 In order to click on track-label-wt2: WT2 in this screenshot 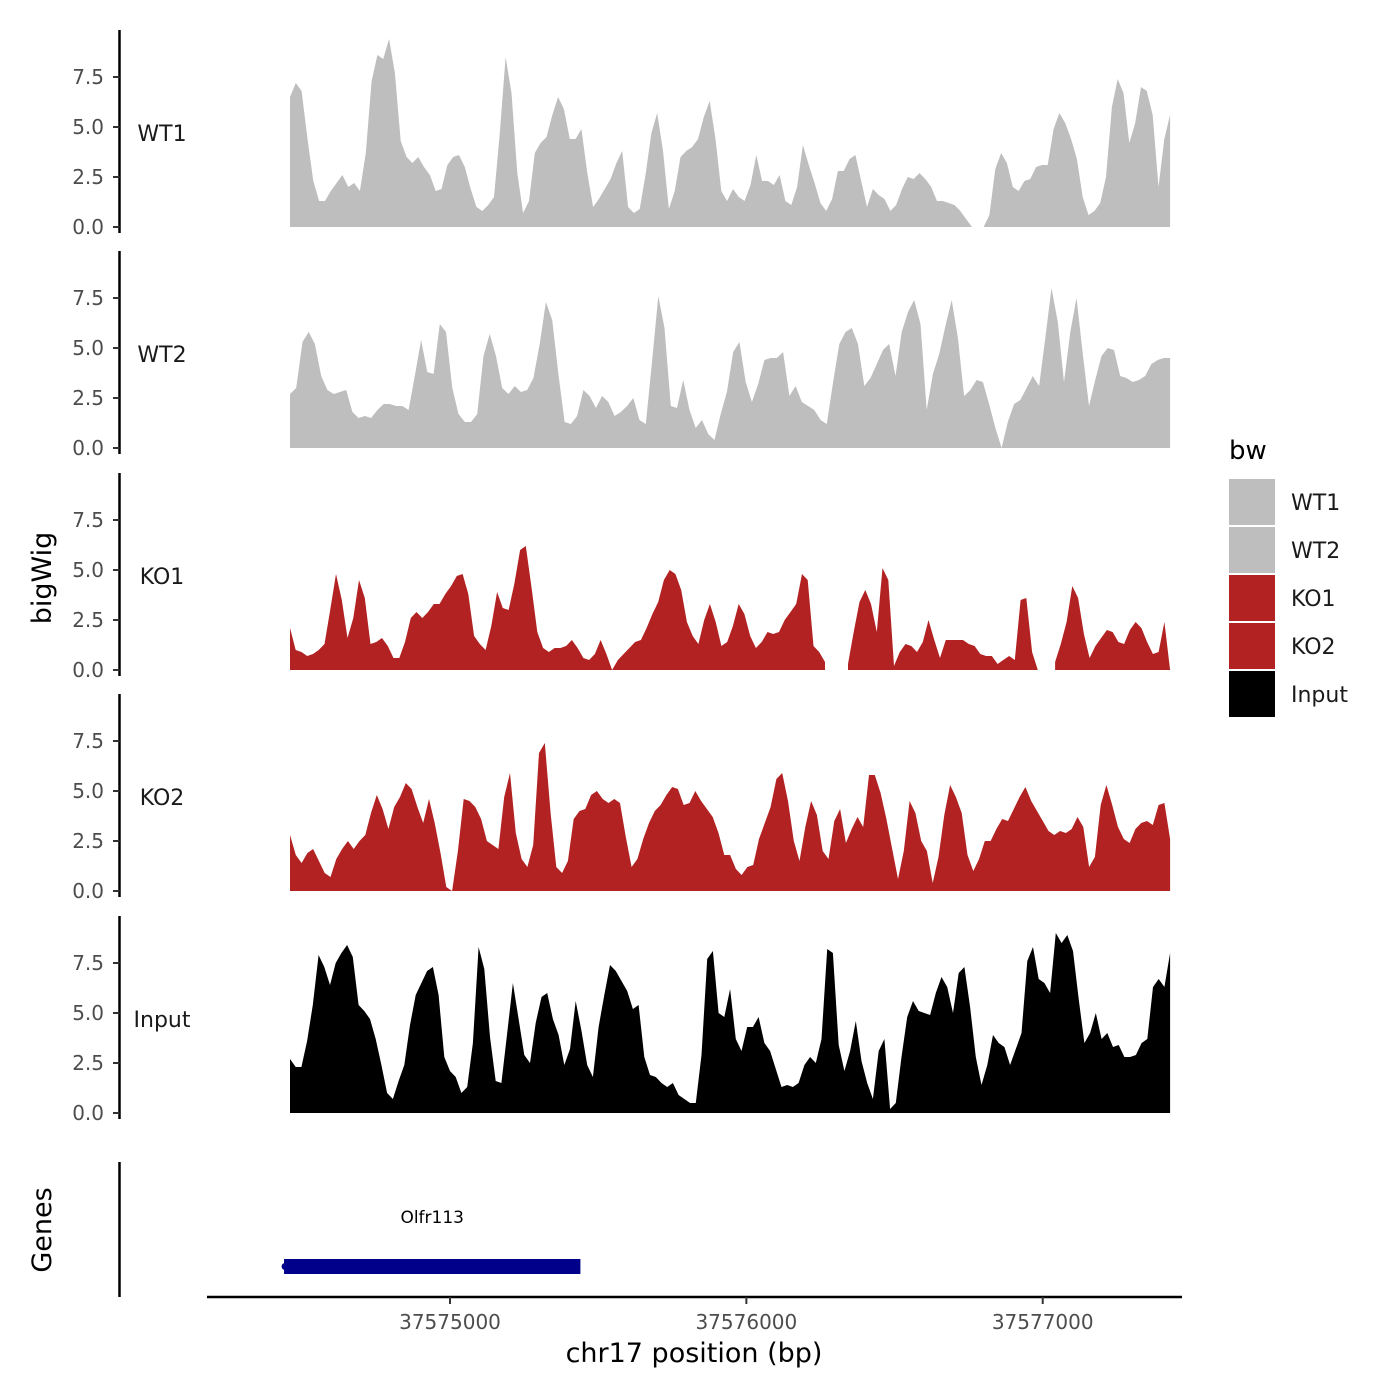, I will do `click(161, 355)`.